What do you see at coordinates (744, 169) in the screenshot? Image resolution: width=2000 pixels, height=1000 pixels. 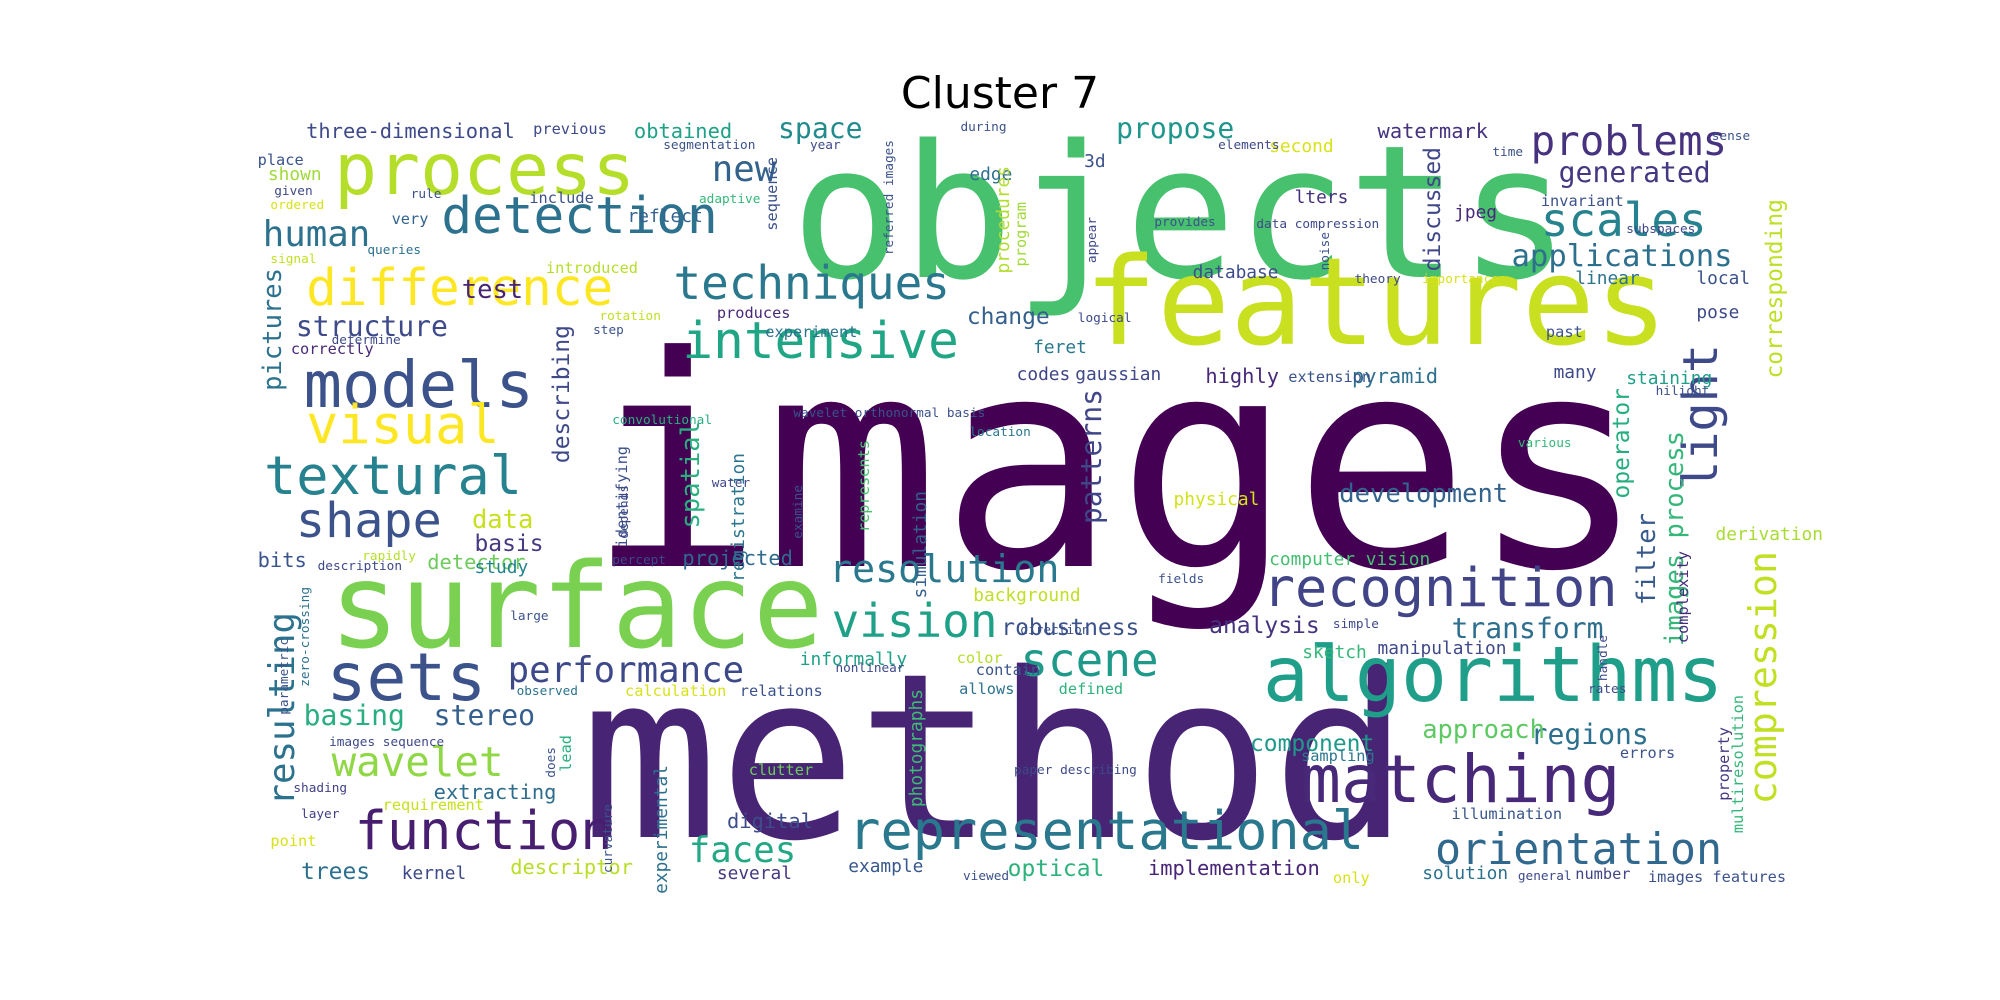 I see `word-new: new` at bounding box center [744, 169].